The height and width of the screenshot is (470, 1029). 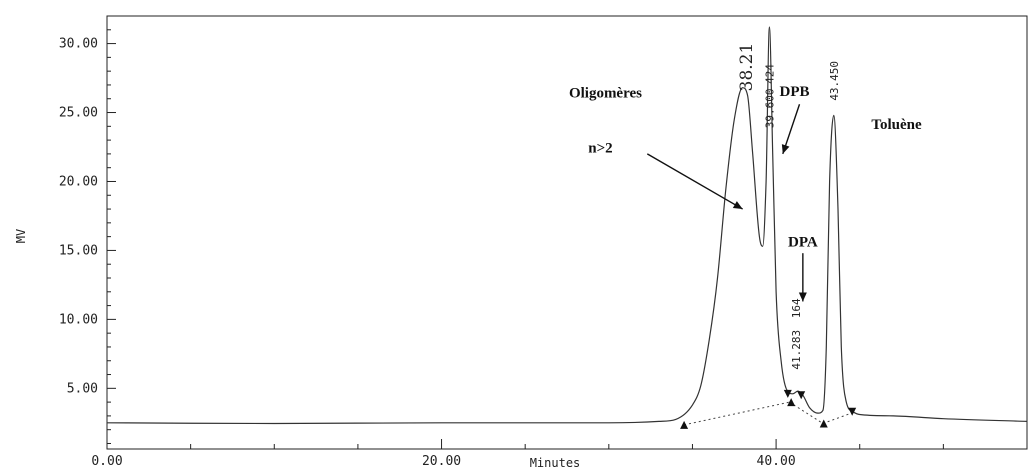 I want to click on peak-label: 43.450, so click(x=834, y=81).